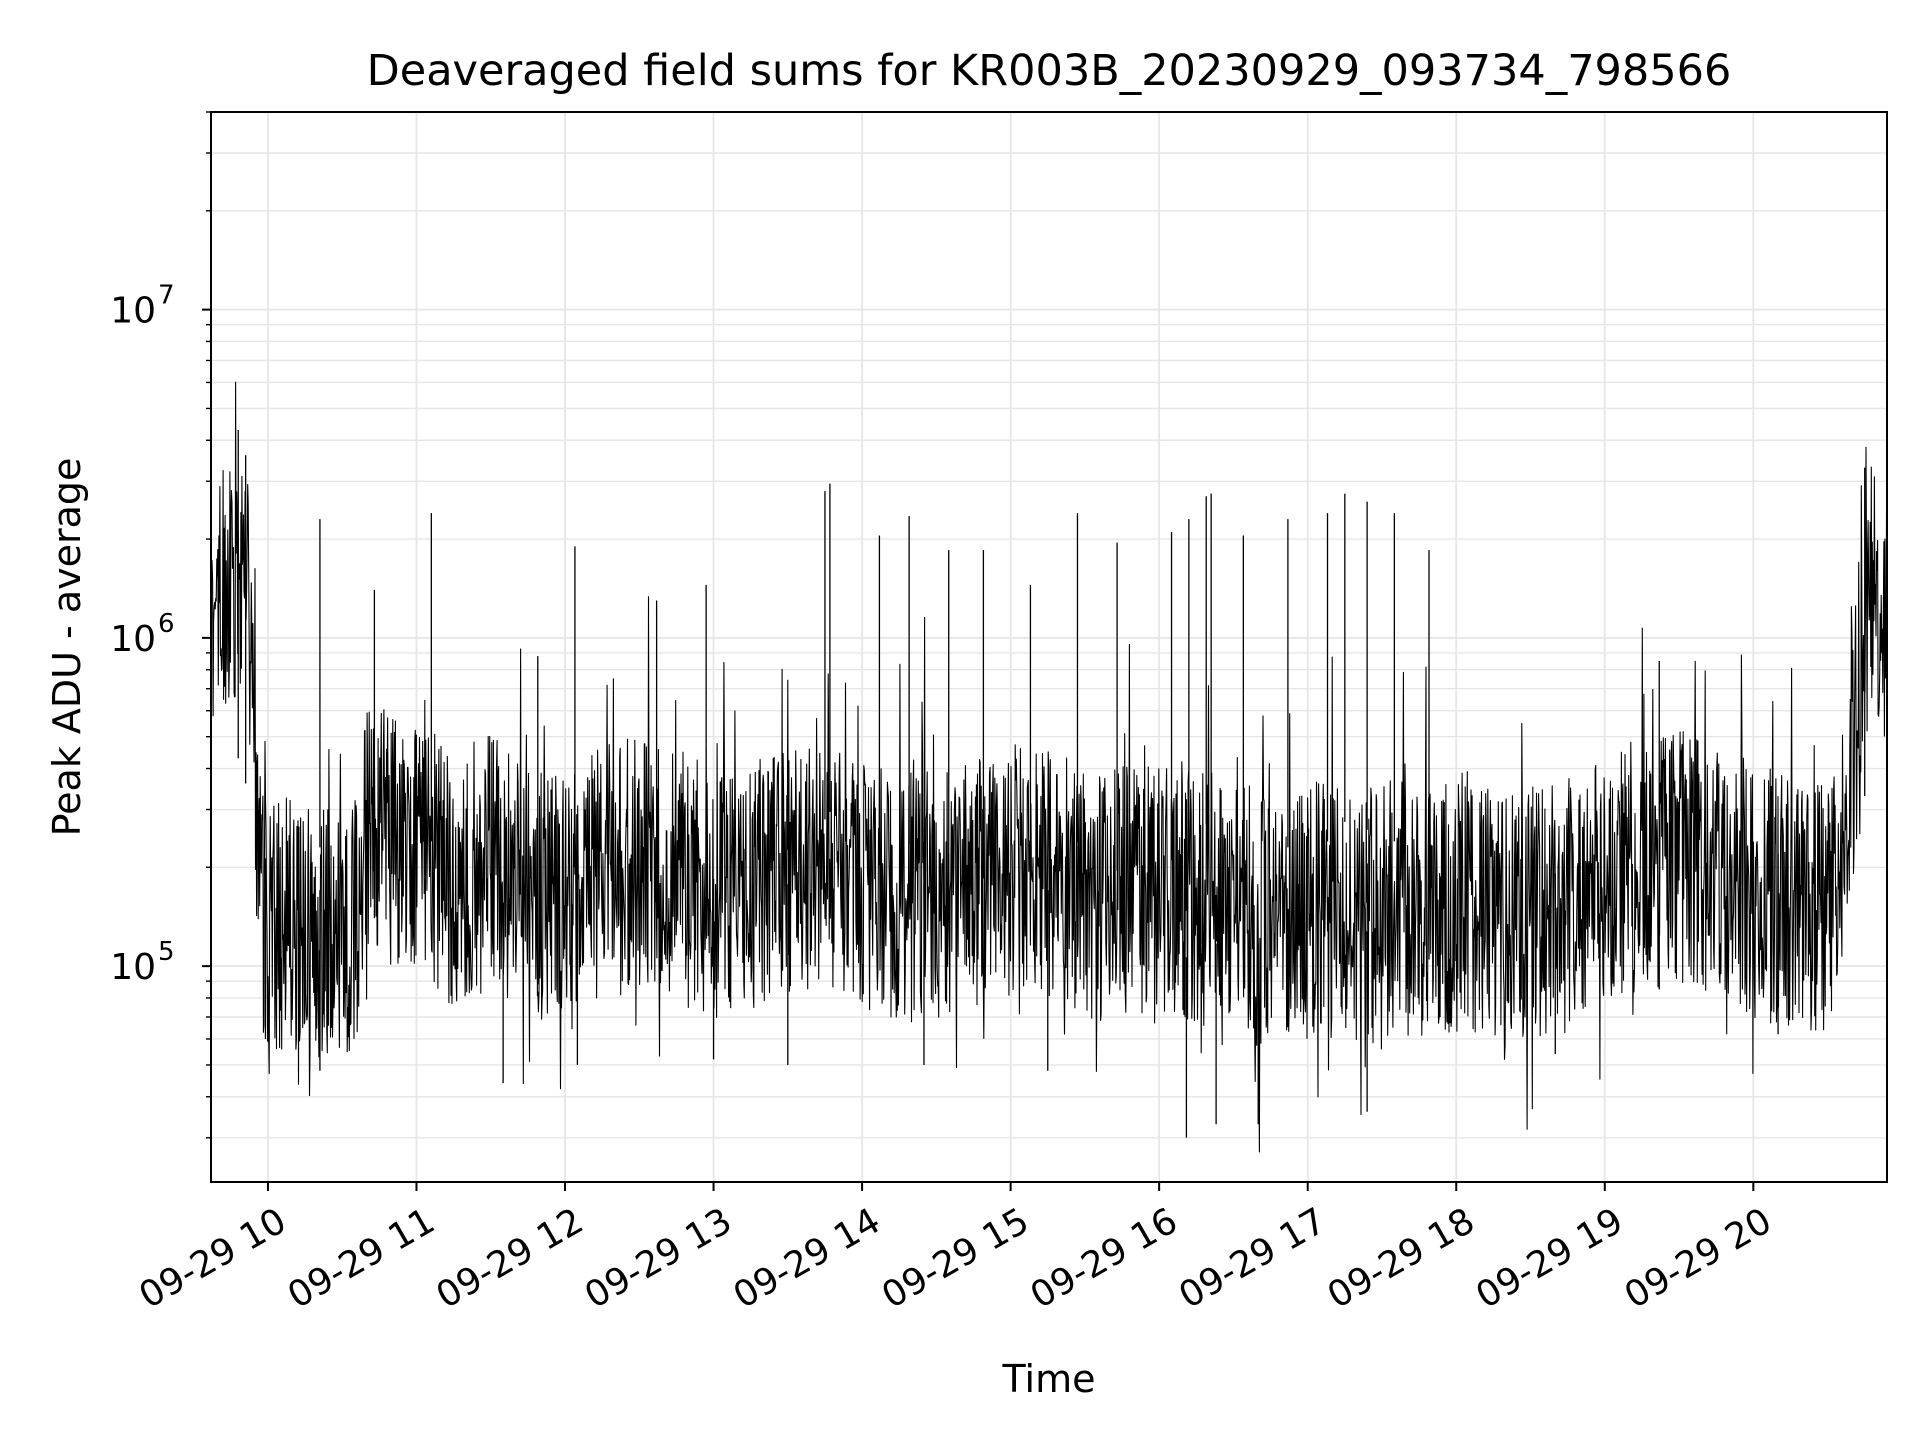  Describe the element at coordinates (1049, 1379) in the screenshot. I see `x-axis-label: Time` at that location.